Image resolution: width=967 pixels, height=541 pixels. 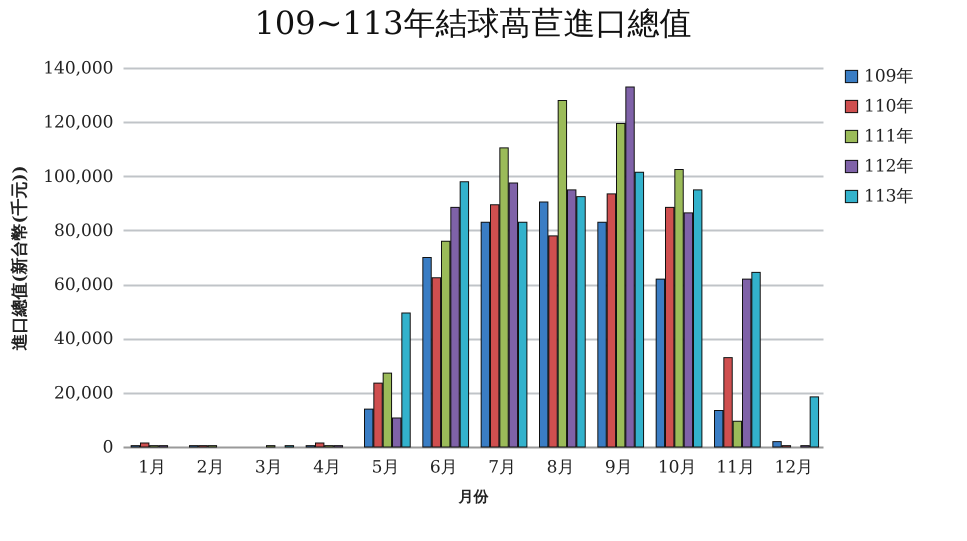 I want to click on x-tick-label: 5月, so click(x=386, y=468).